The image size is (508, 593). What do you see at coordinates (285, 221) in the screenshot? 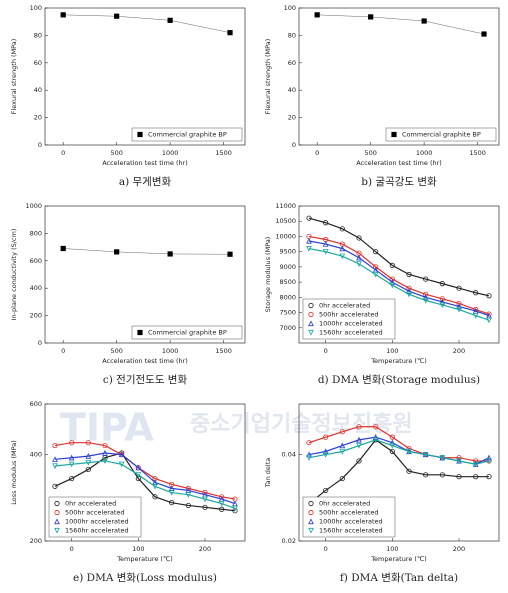
I see `y-tick-label: 10500` at bounding box center [285, 221].